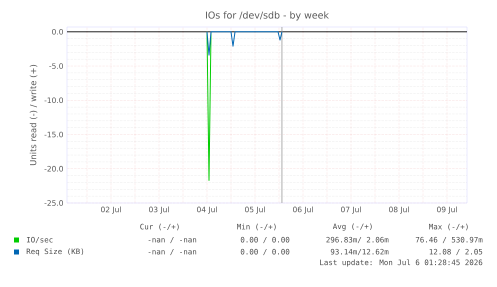 This screenshot has height=287, width=497. What do you see at coordinates (267, 15) in the screenshot?
I see `chart-title: IOs for /dev/sdb - by week` at bounding box center [267, 15].